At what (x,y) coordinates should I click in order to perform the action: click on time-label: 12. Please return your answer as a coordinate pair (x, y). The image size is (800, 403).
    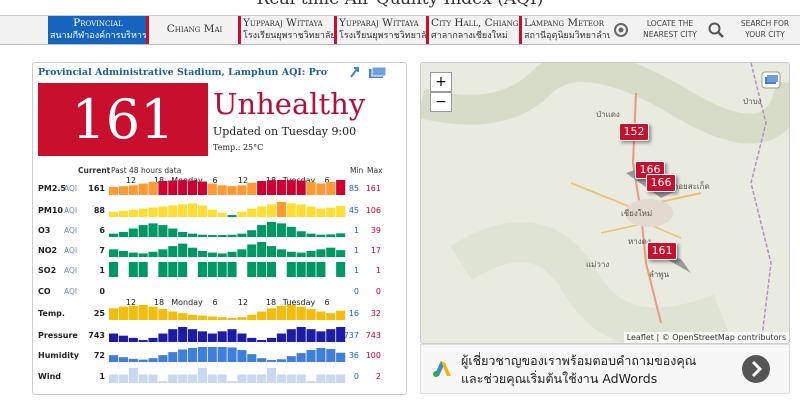
    Looking at the image, I should click on (131, 180).